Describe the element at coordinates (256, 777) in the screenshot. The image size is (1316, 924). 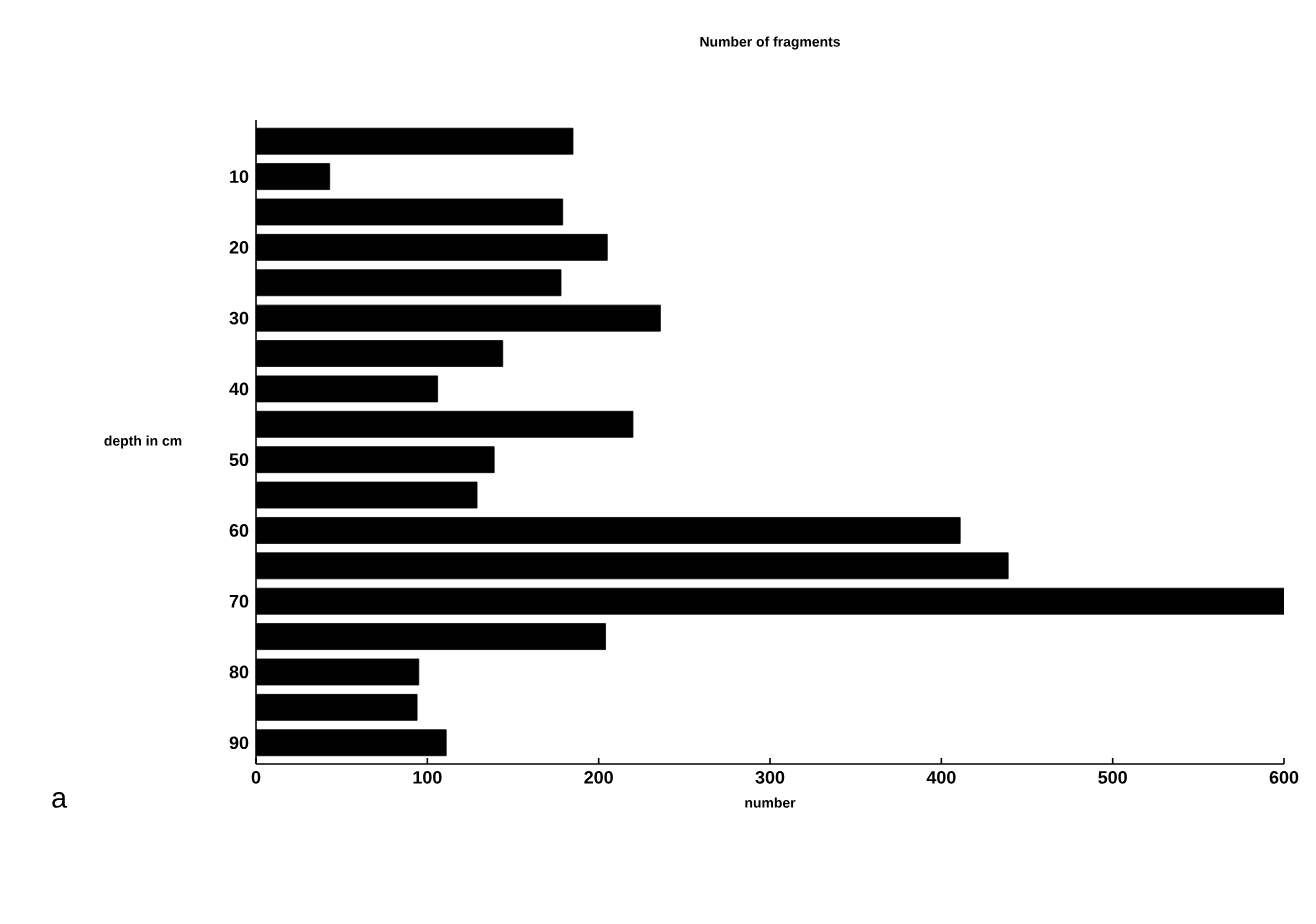
I see `x-tick-label: 0` at that location.